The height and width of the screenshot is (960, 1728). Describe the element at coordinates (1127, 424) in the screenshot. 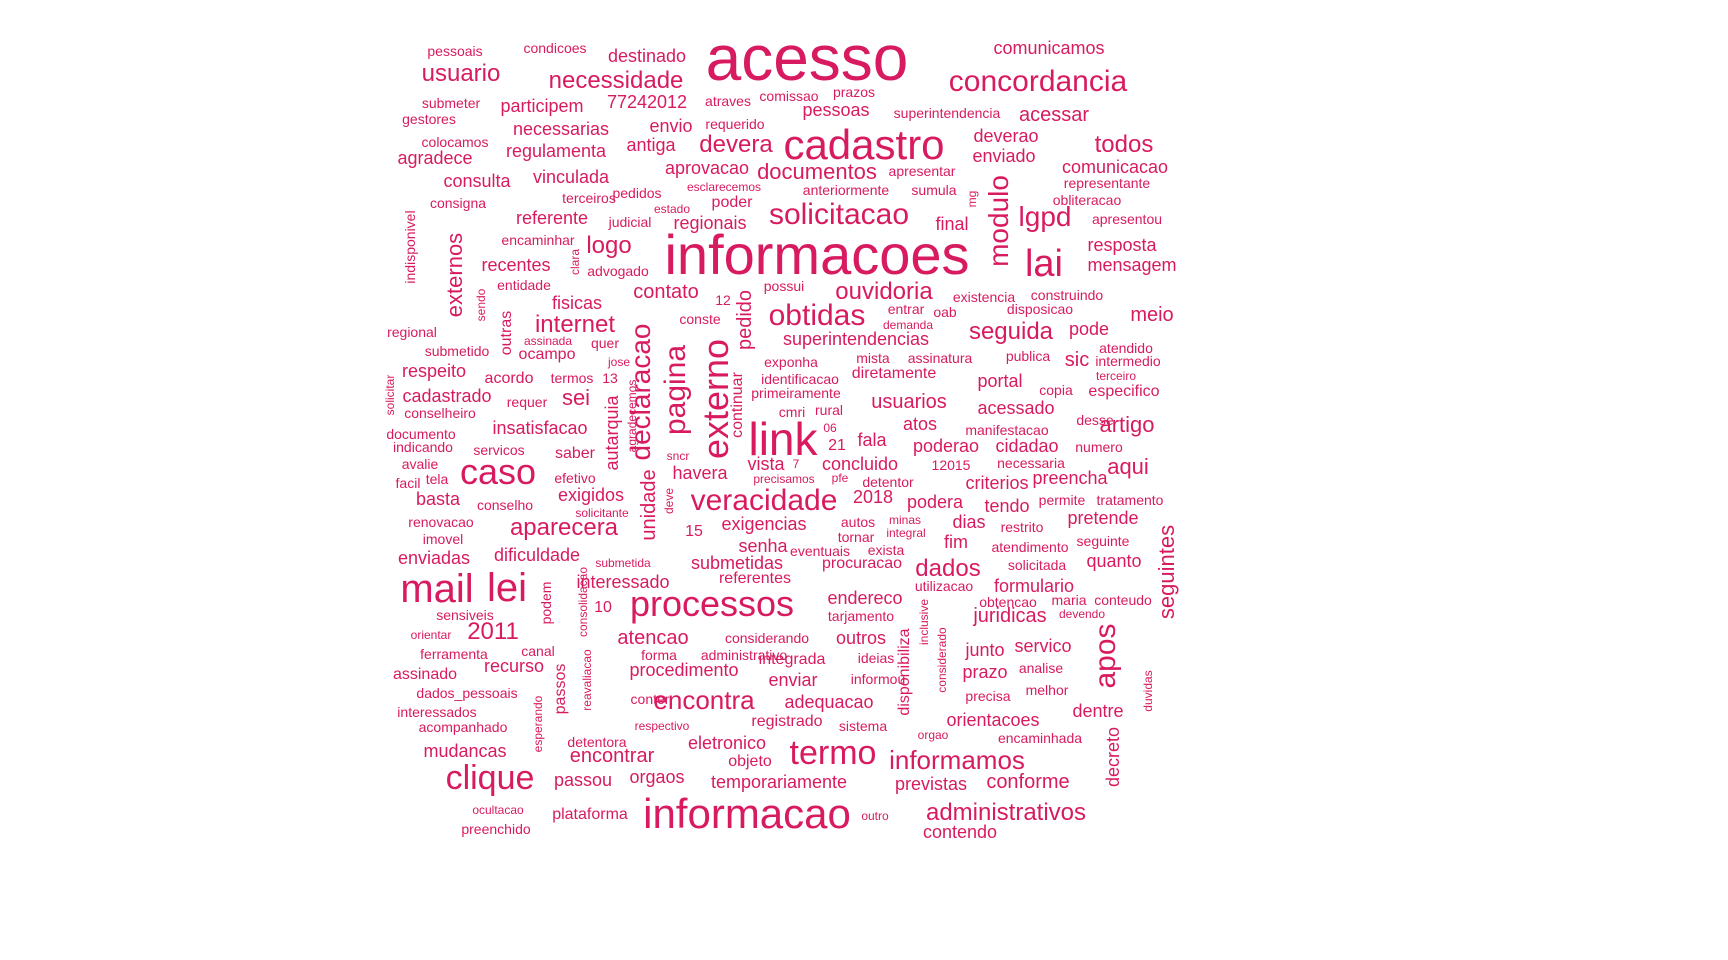

I see `word-artigo: artigo` at that location.